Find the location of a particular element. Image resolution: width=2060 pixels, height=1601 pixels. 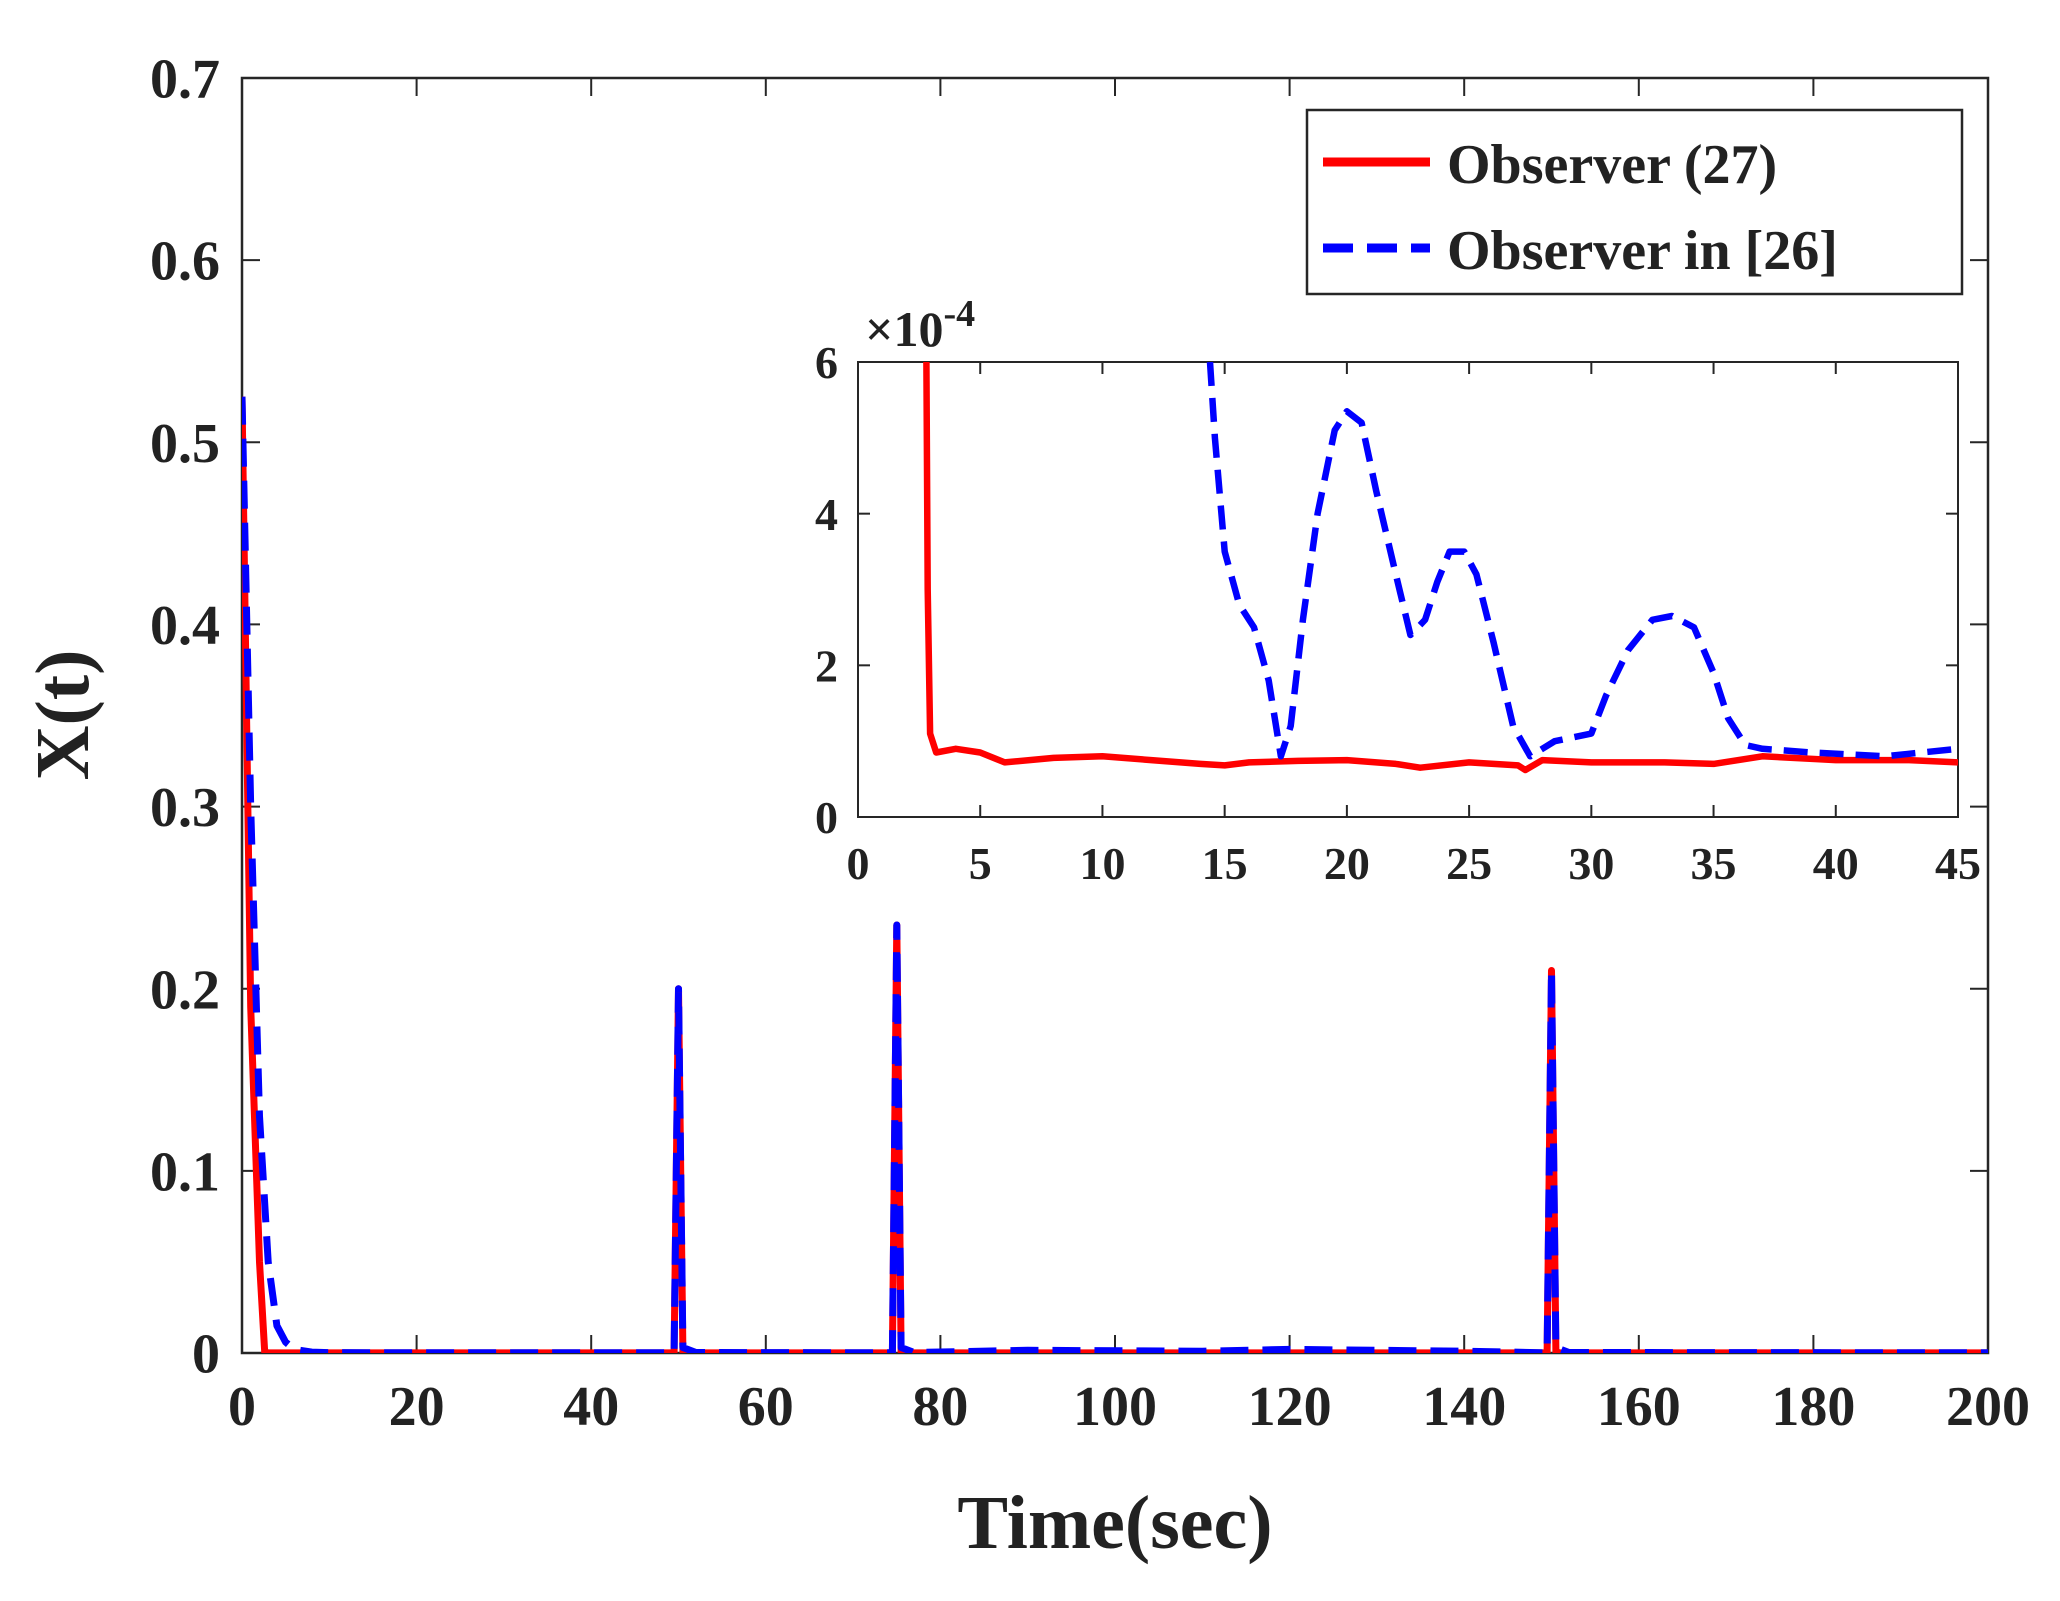

inset-series-observer-27-line is located at coordinates (1440, 568).